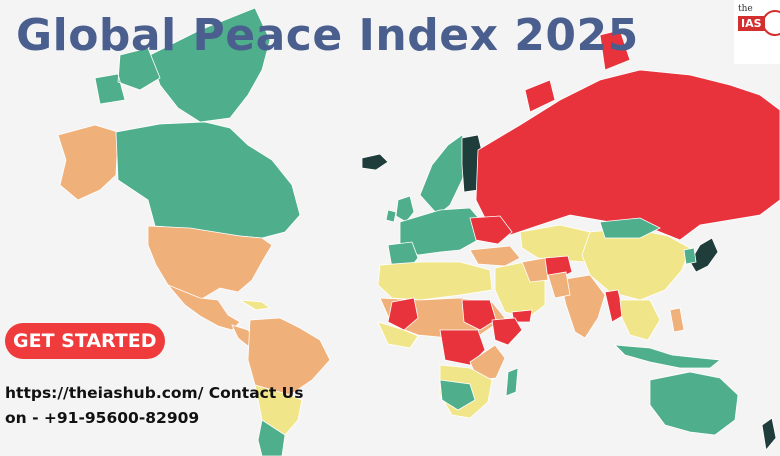 The width and height of the screenshot is (780, 456). Describe the element at coordinates (582, 306) in the screenshot. I see `region-india` at that location.